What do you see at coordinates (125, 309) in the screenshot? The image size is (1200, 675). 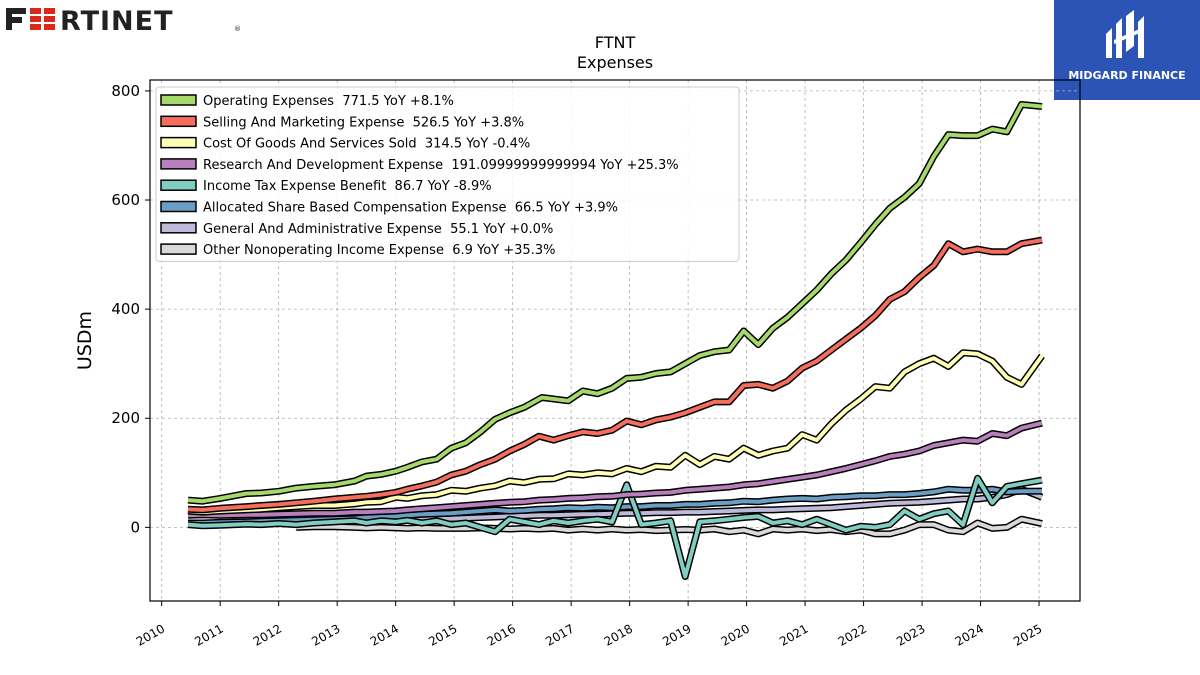 I see `y-tick-label: 400` at bounding box center [125, 309].